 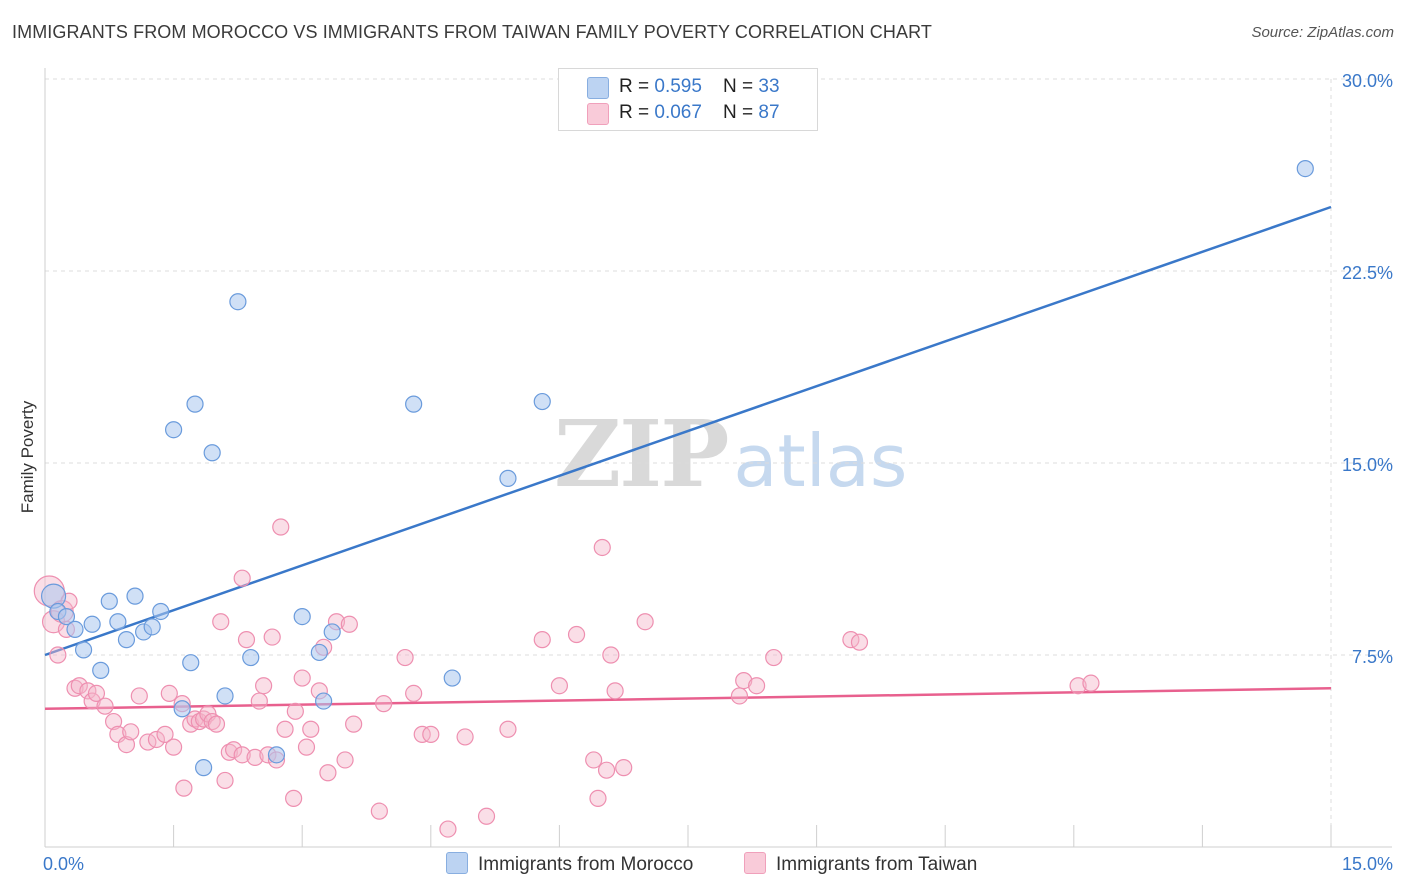 What do you see at coordinates (63, 864) in the screenshot?
I see `x-tick-label-0: 0.0%` at bounding box center [63, 864].